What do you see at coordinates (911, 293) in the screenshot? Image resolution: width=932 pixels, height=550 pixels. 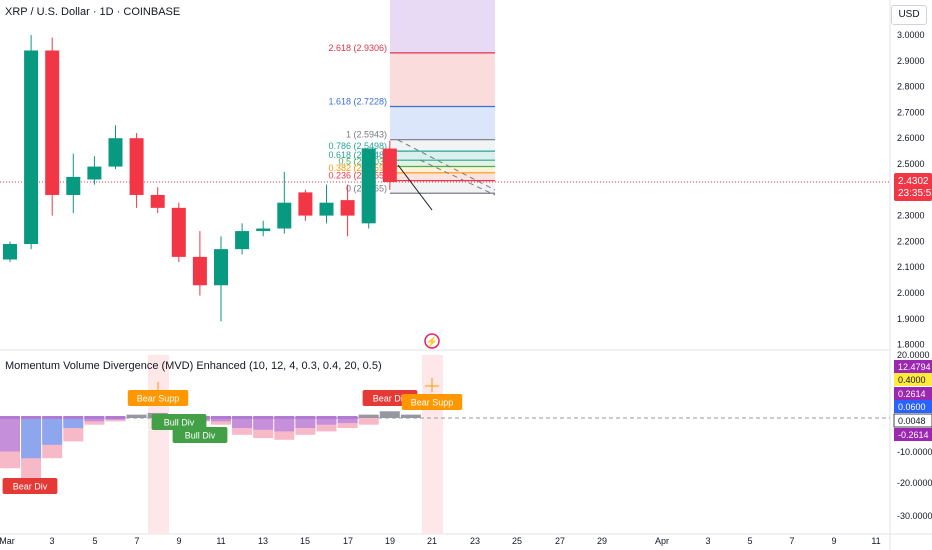 I see `price-tick-label: 2.0000` at bounding box center [911, 293].